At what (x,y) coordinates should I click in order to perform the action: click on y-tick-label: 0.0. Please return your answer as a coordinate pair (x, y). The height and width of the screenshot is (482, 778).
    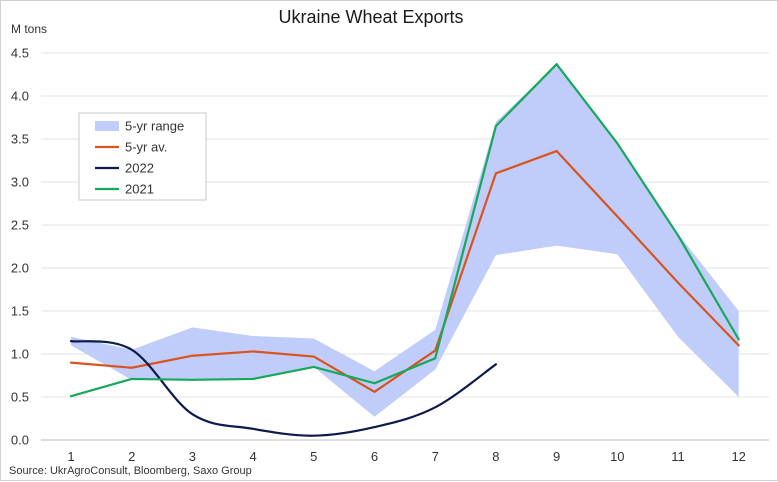
    Looking at the image, I should click on (20, 440).